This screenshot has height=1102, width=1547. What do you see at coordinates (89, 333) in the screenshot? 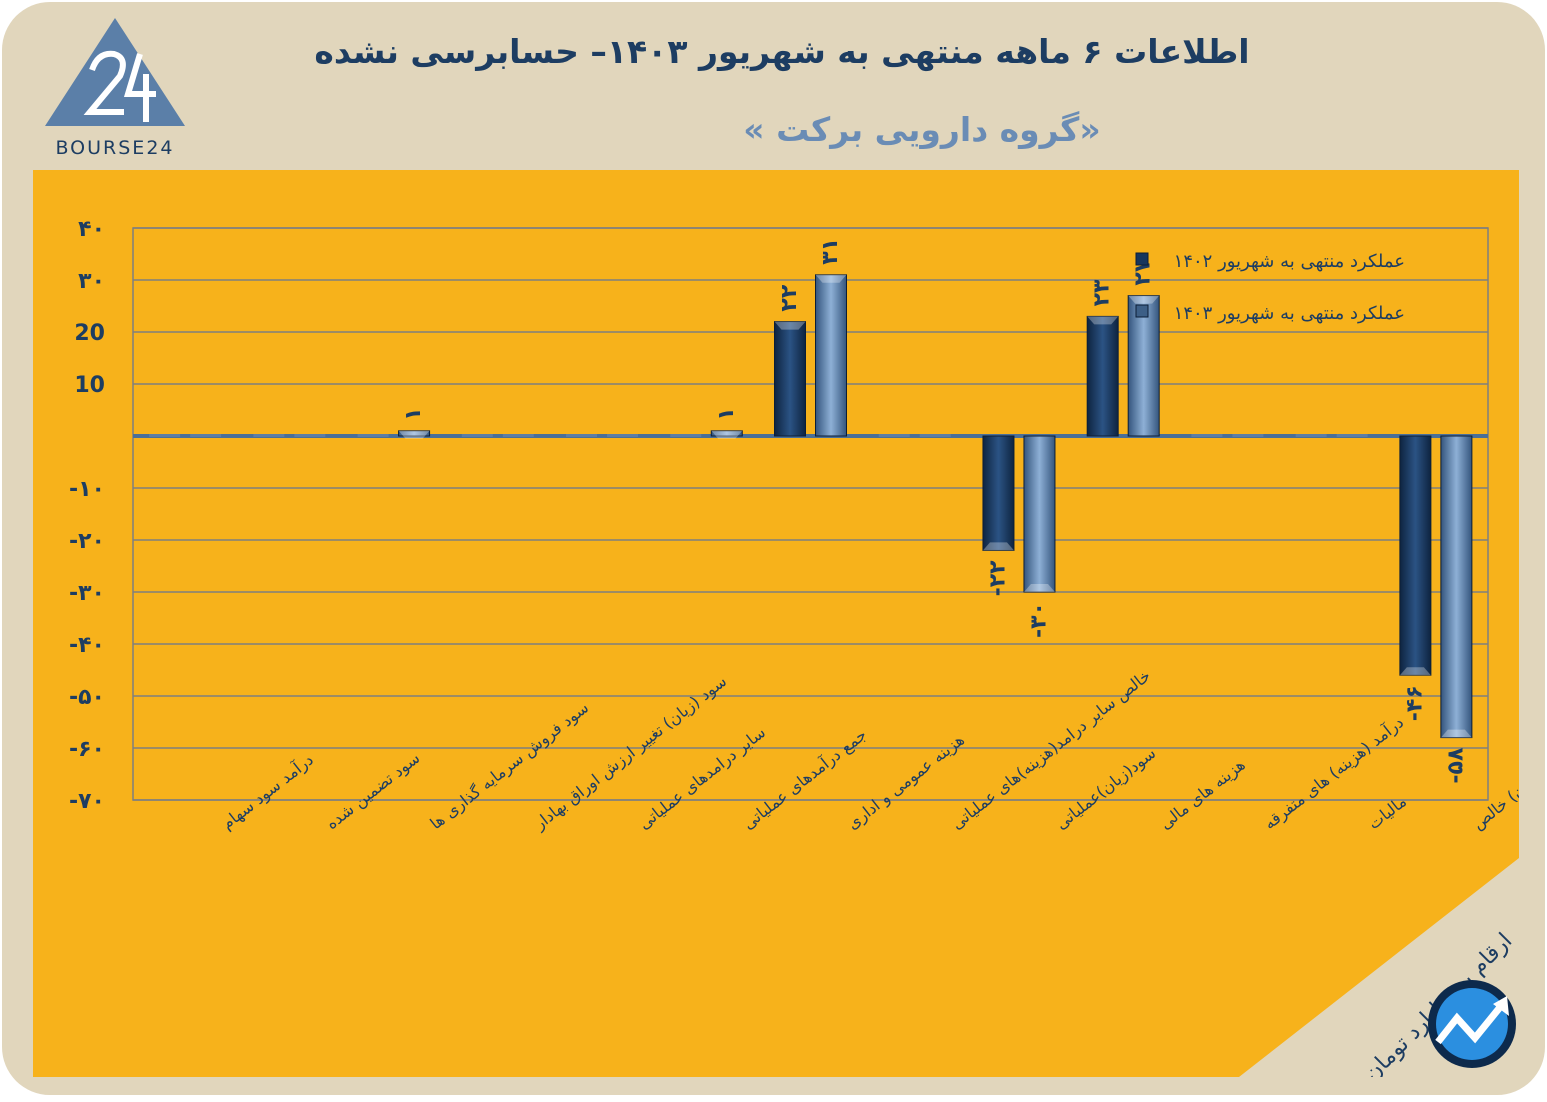
I see `y-tick-label: 20` at bounding box center [89, 333].